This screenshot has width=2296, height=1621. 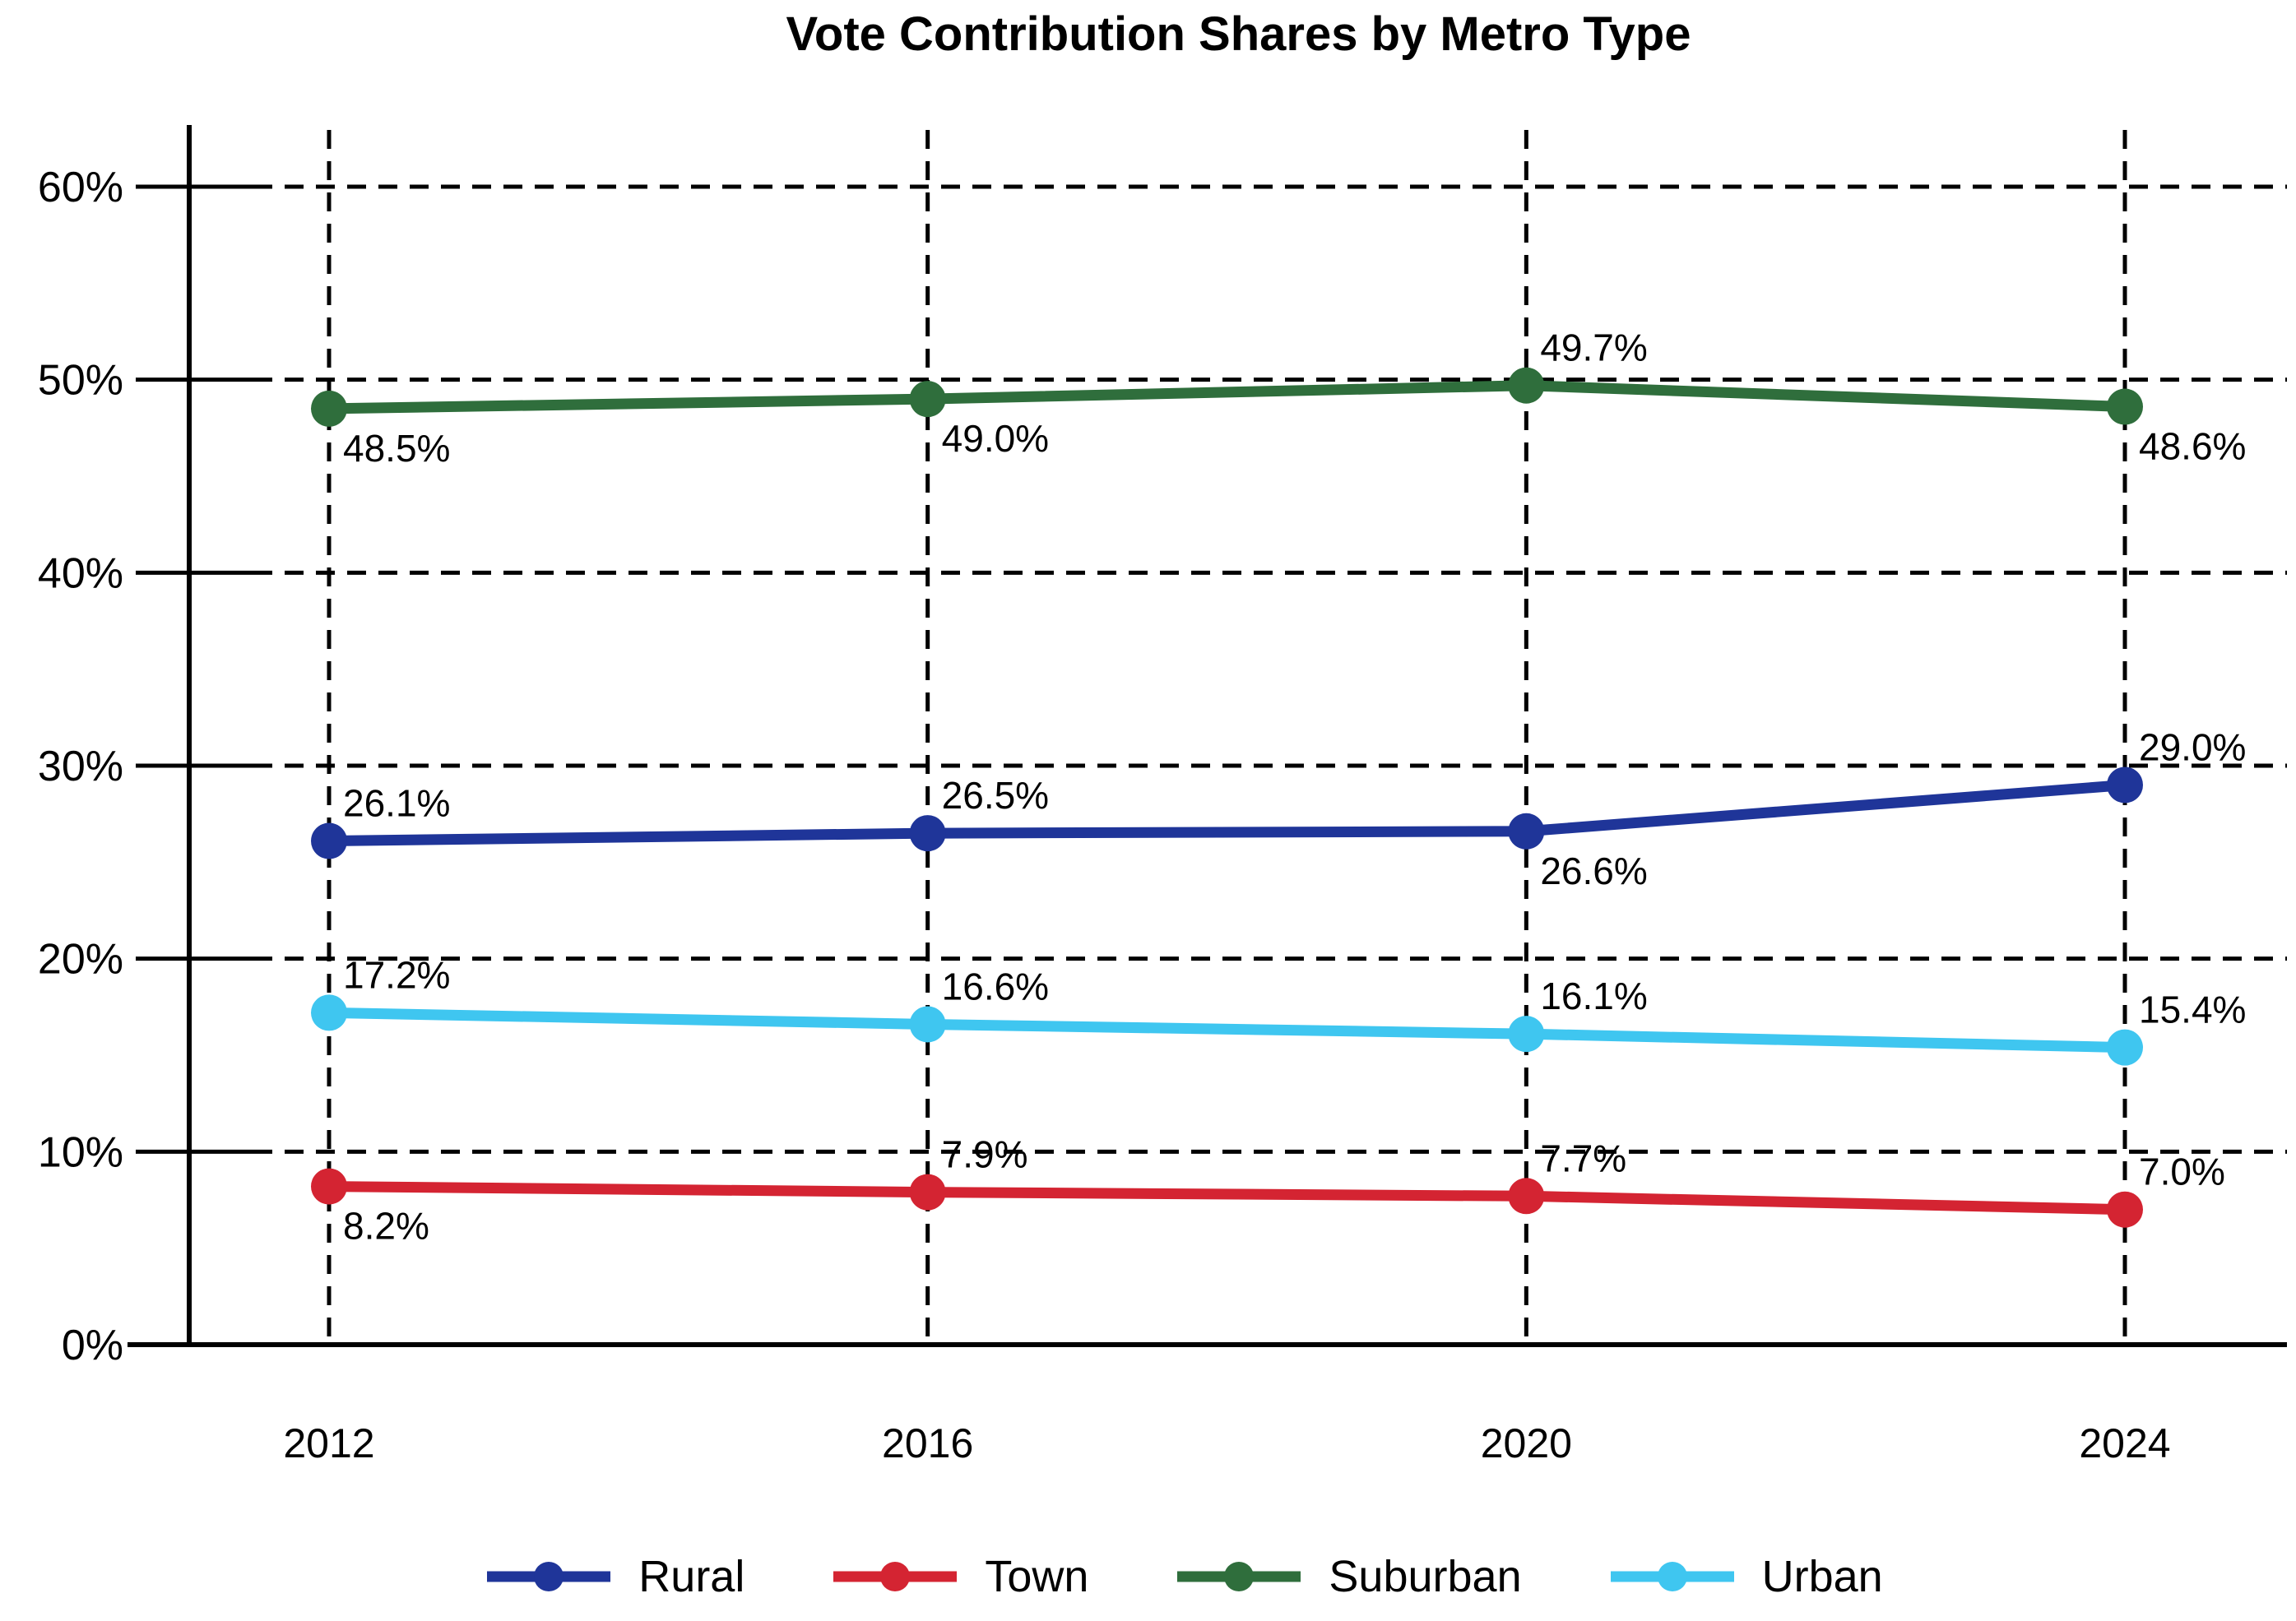 What do you see at coordinates (1227, 1030) in the screenshot?
I see `urban-line` at bounding box center [1227, 1030].